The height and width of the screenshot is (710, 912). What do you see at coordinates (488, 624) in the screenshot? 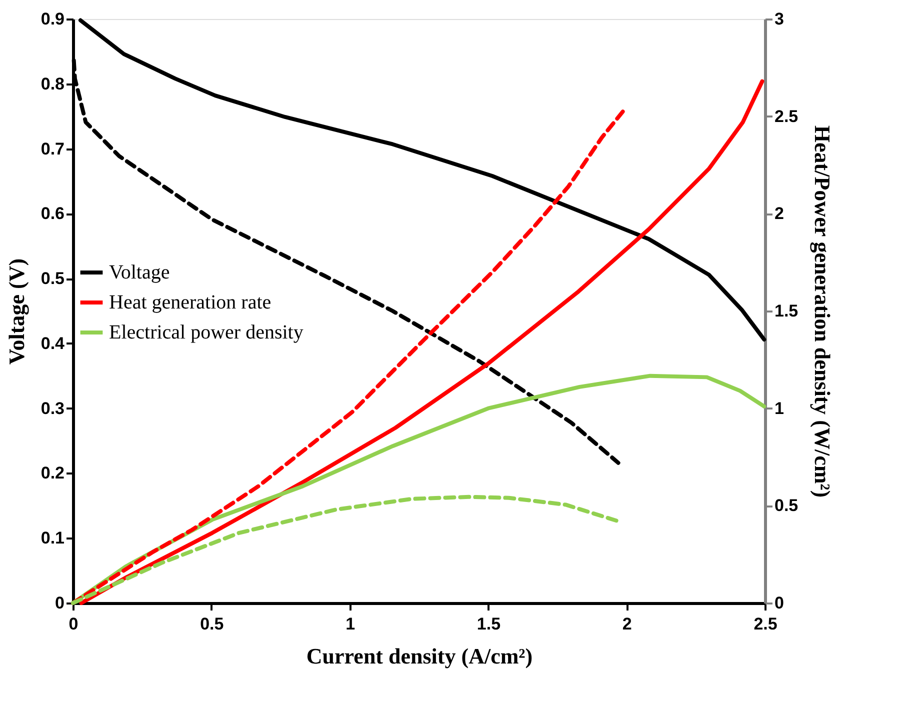
I see `x-tick-label: 1.5` at bounding box center [488, 624].